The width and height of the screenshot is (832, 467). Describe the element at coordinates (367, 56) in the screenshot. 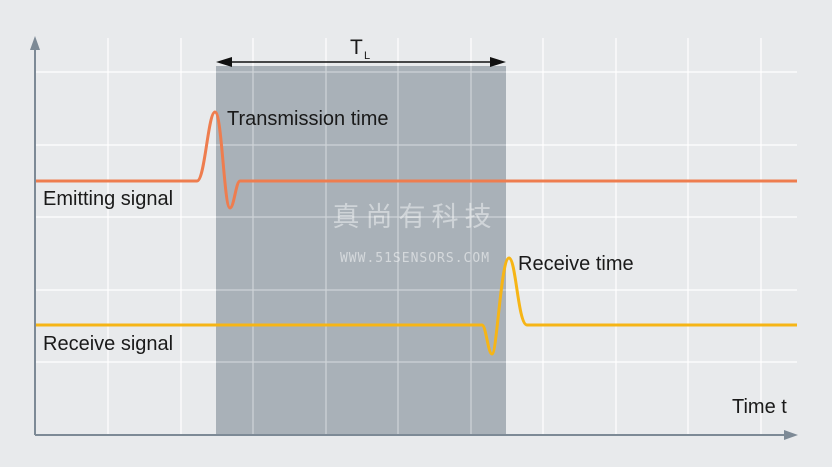

I see `tl-label-subscript: L` at that location.